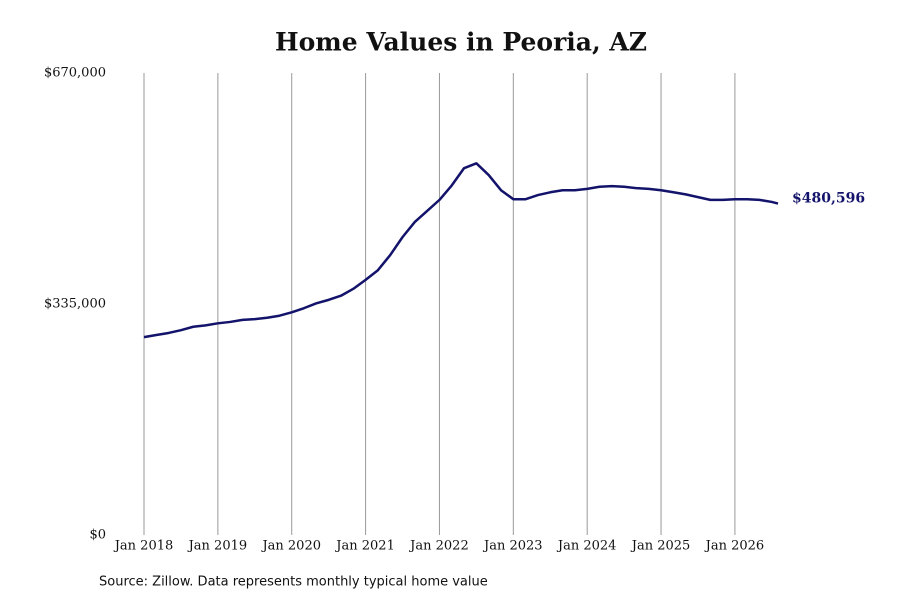 Image resolution: width=900 pixels, height=600 pixels. Describe the element at coordinates (97, 535) in the screenshot. I see `y-tick-label: $0` at that location.